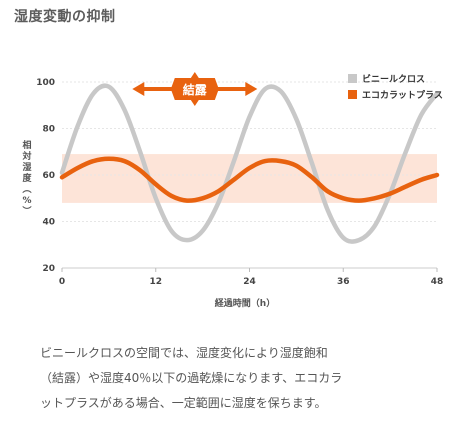 The height and width of the screenshot is (421, 456). What do you see at coordinates (48, 269) in the screenshot?
I see `y-tick-label-20: 20` at bounding box center [48, 269].